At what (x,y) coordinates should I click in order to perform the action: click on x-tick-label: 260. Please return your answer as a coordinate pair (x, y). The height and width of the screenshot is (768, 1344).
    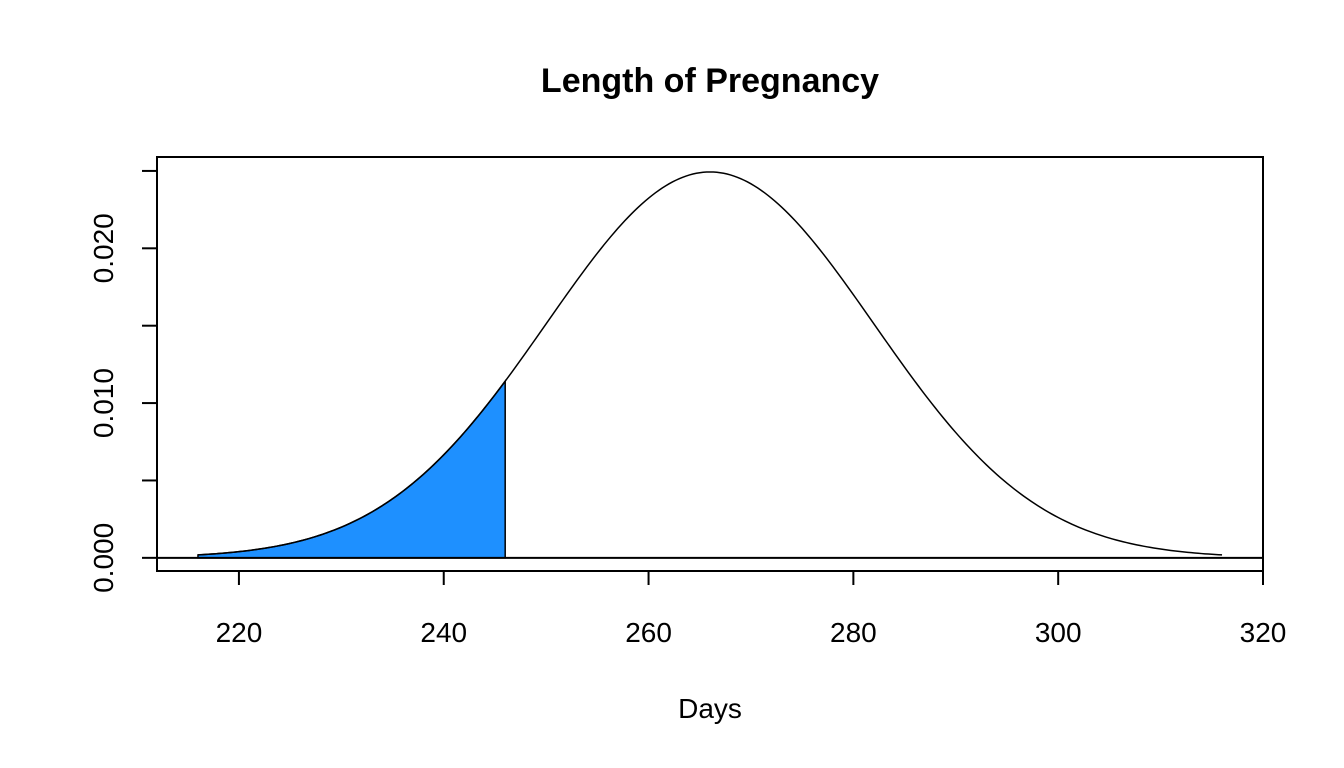
    Looking at the image, I should click on (648, 632).